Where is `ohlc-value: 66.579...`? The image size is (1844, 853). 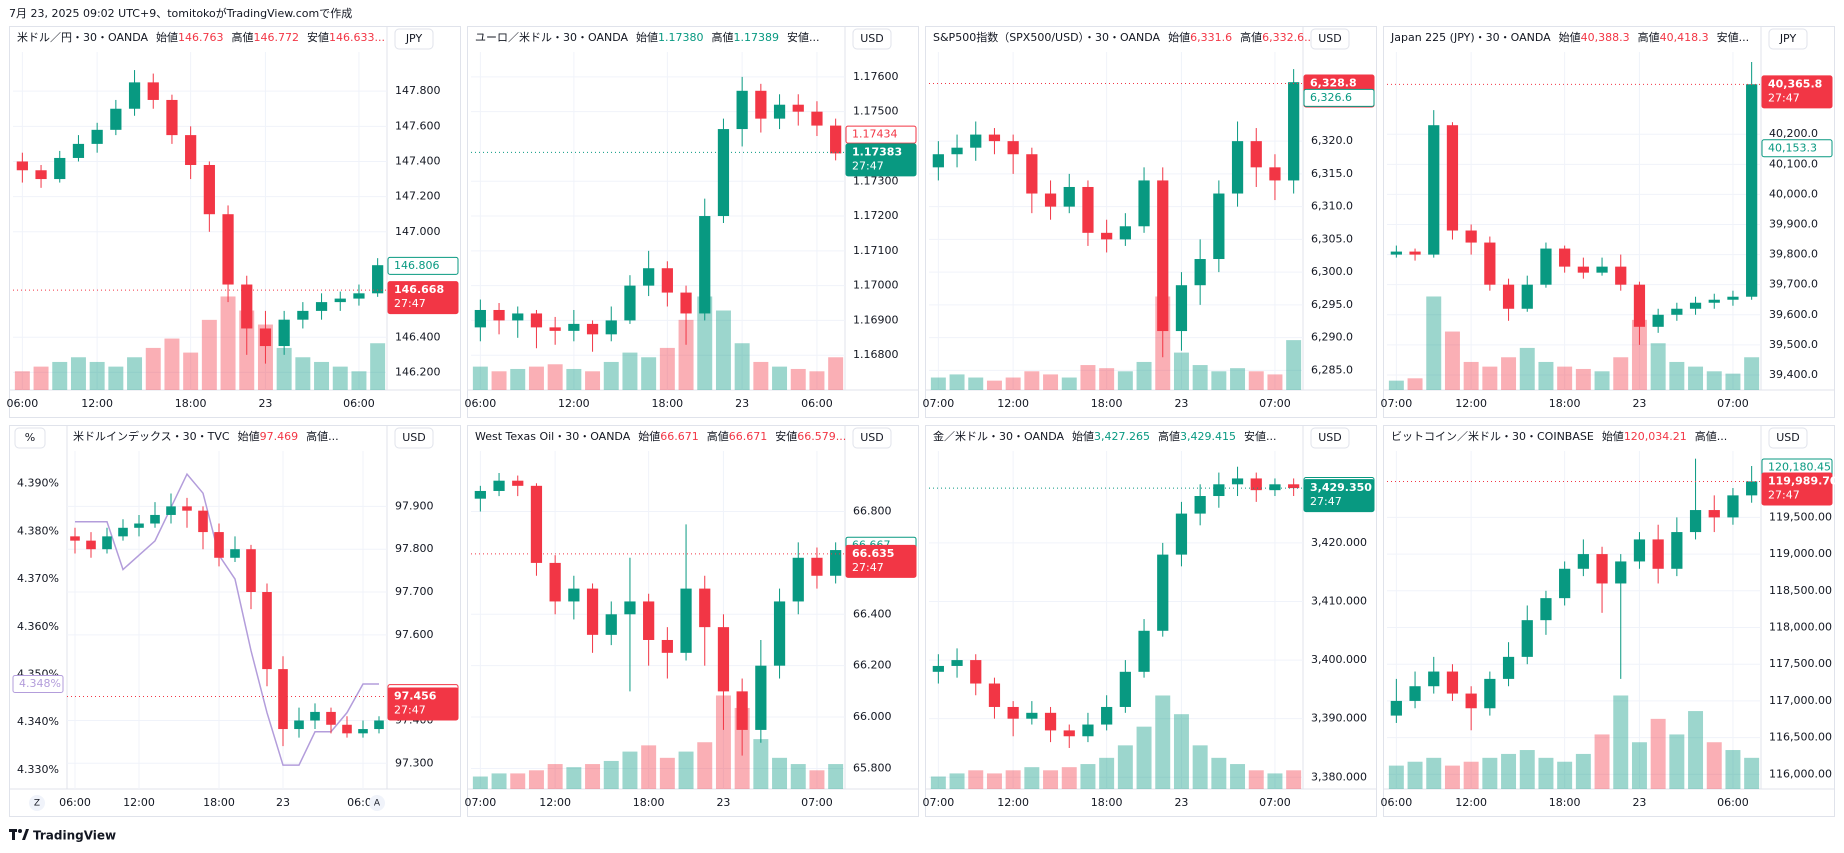 ohlc-value: 66.579... is located at coordinates (821, 436).